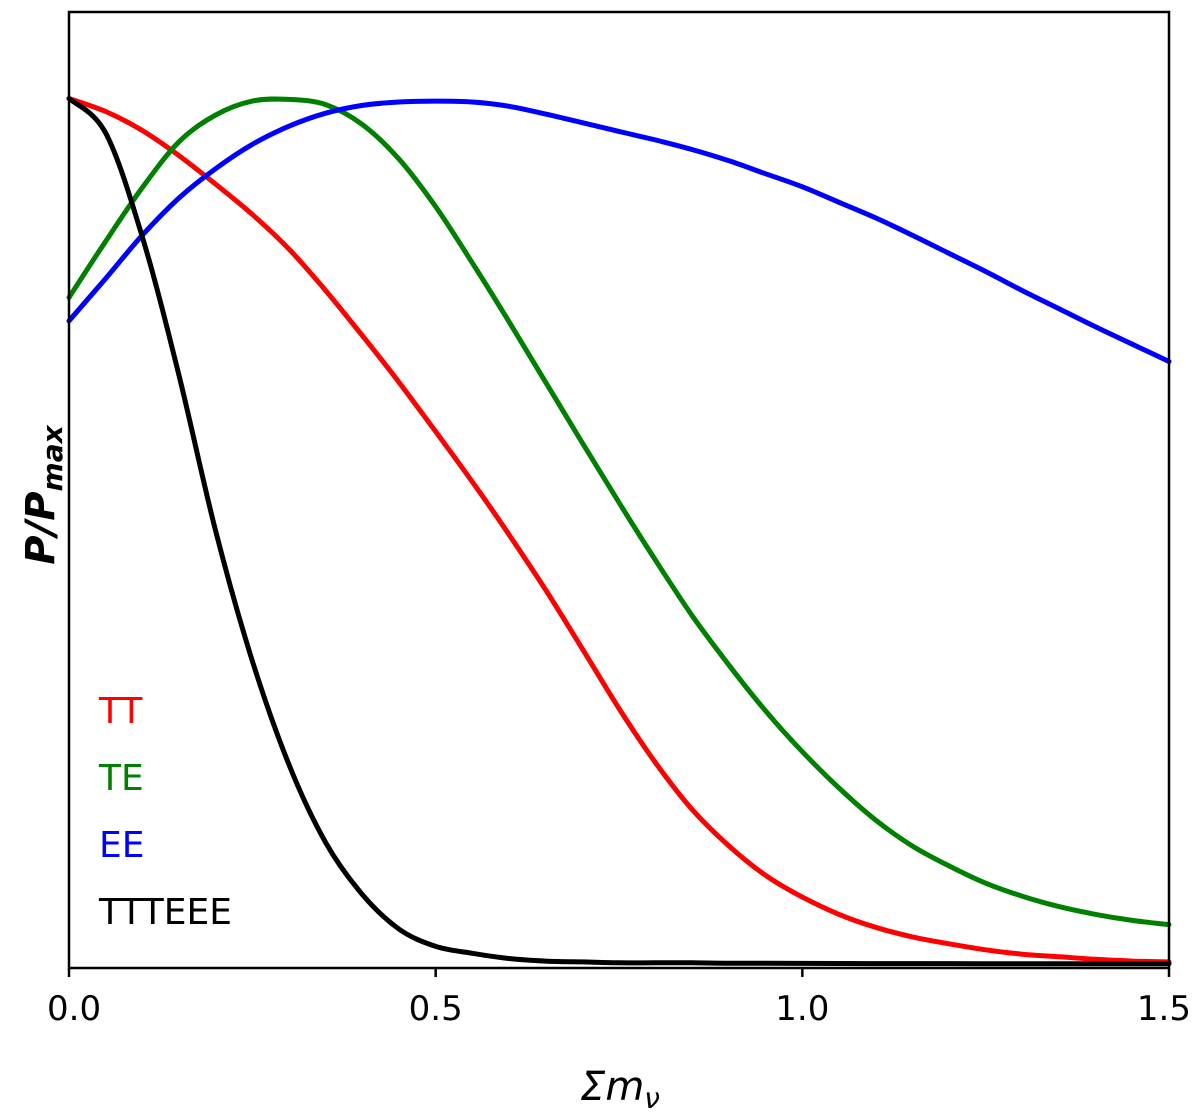 This screenshot has width=1200, height=1116. What do you see at coordinates (619, 998) in the screenshot?
I see `x-axis-ticks: 0.0 0.5 1.0 1.5` at bounding box center [619, 998].